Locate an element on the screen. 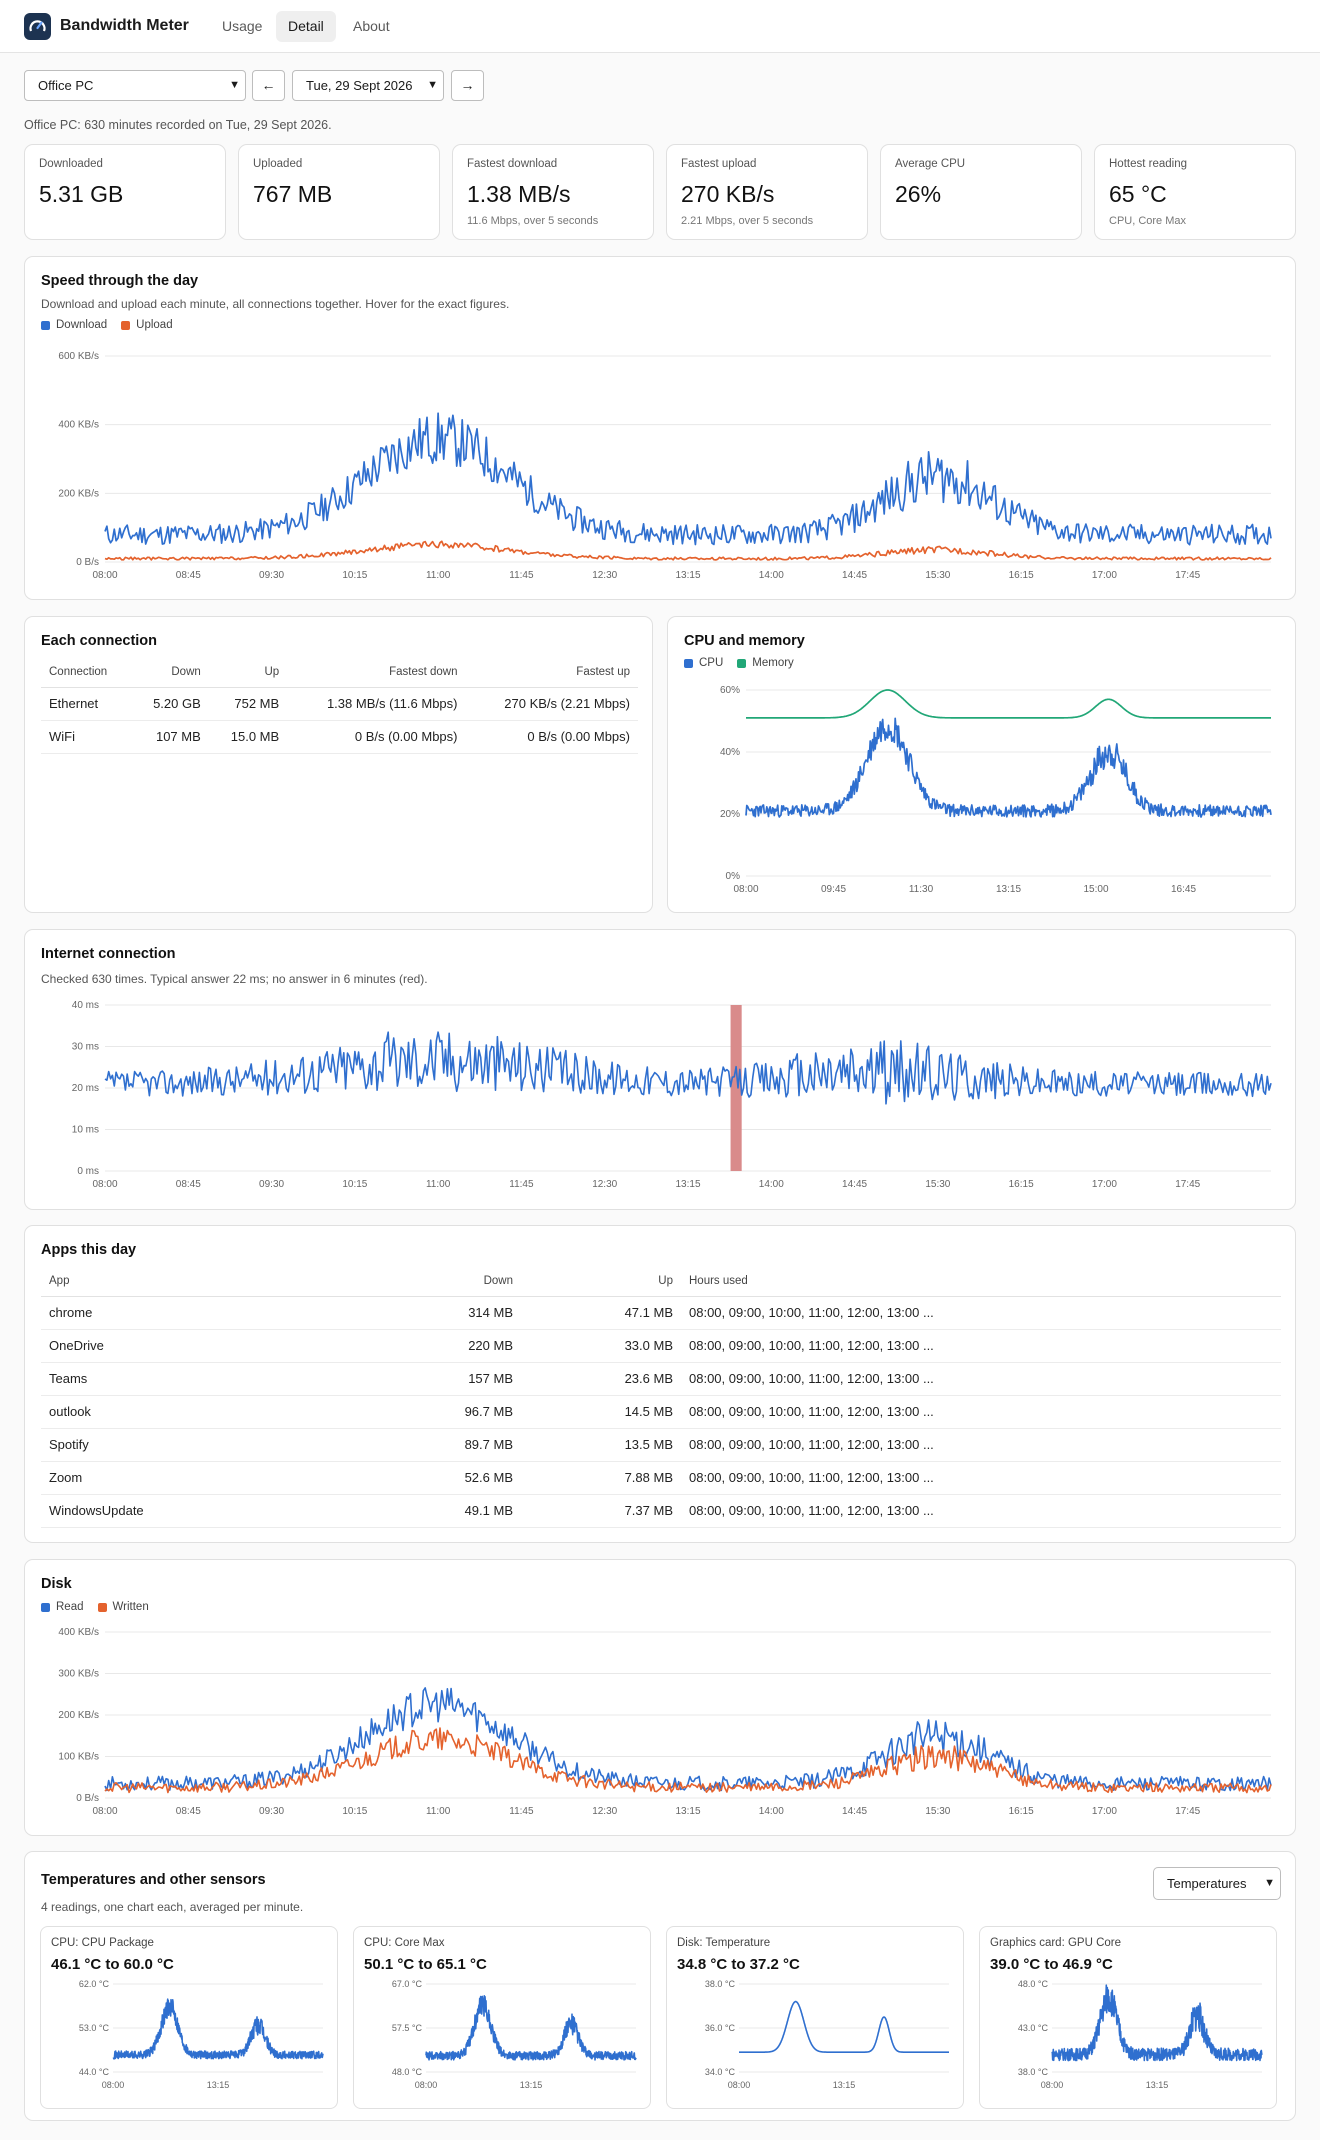  x-tick-label: 08:45 is located at coordinates (188, 1184).